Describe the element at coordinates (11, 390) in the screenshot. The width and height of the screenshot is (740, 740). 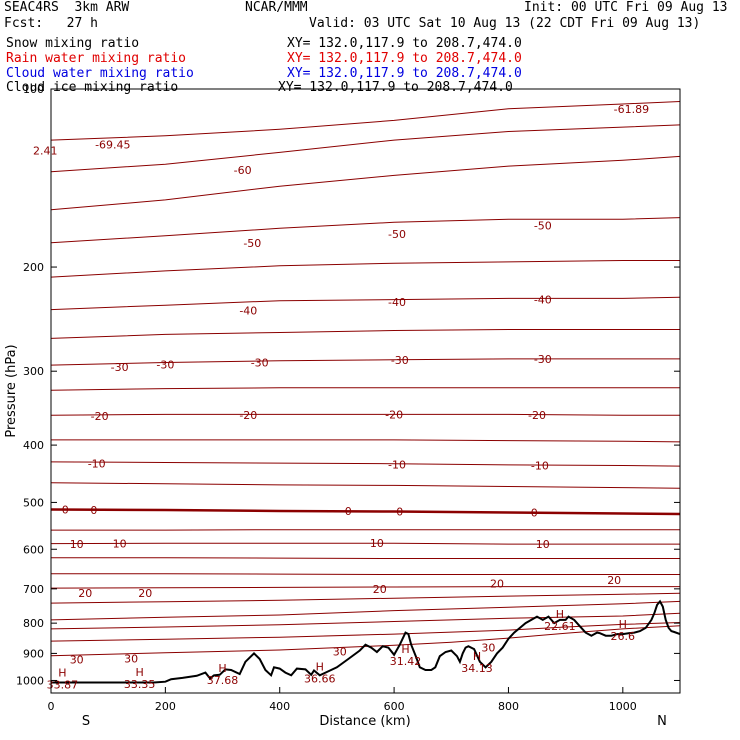
I see `y-axis-label: Pressure (hPa)` at that location.